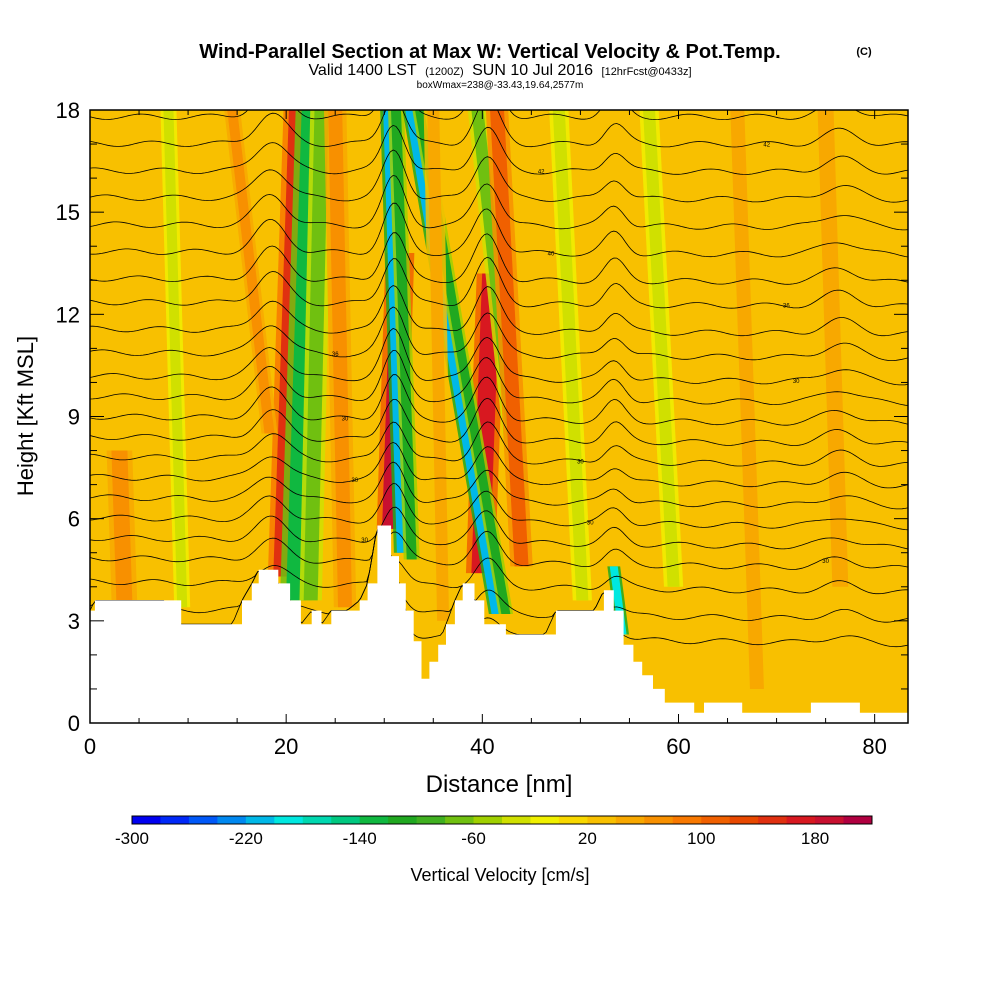 The width and height of the screenshot is (1000, 1000). I want to click on colorbar-tick-label: -140, so click(360, 838).